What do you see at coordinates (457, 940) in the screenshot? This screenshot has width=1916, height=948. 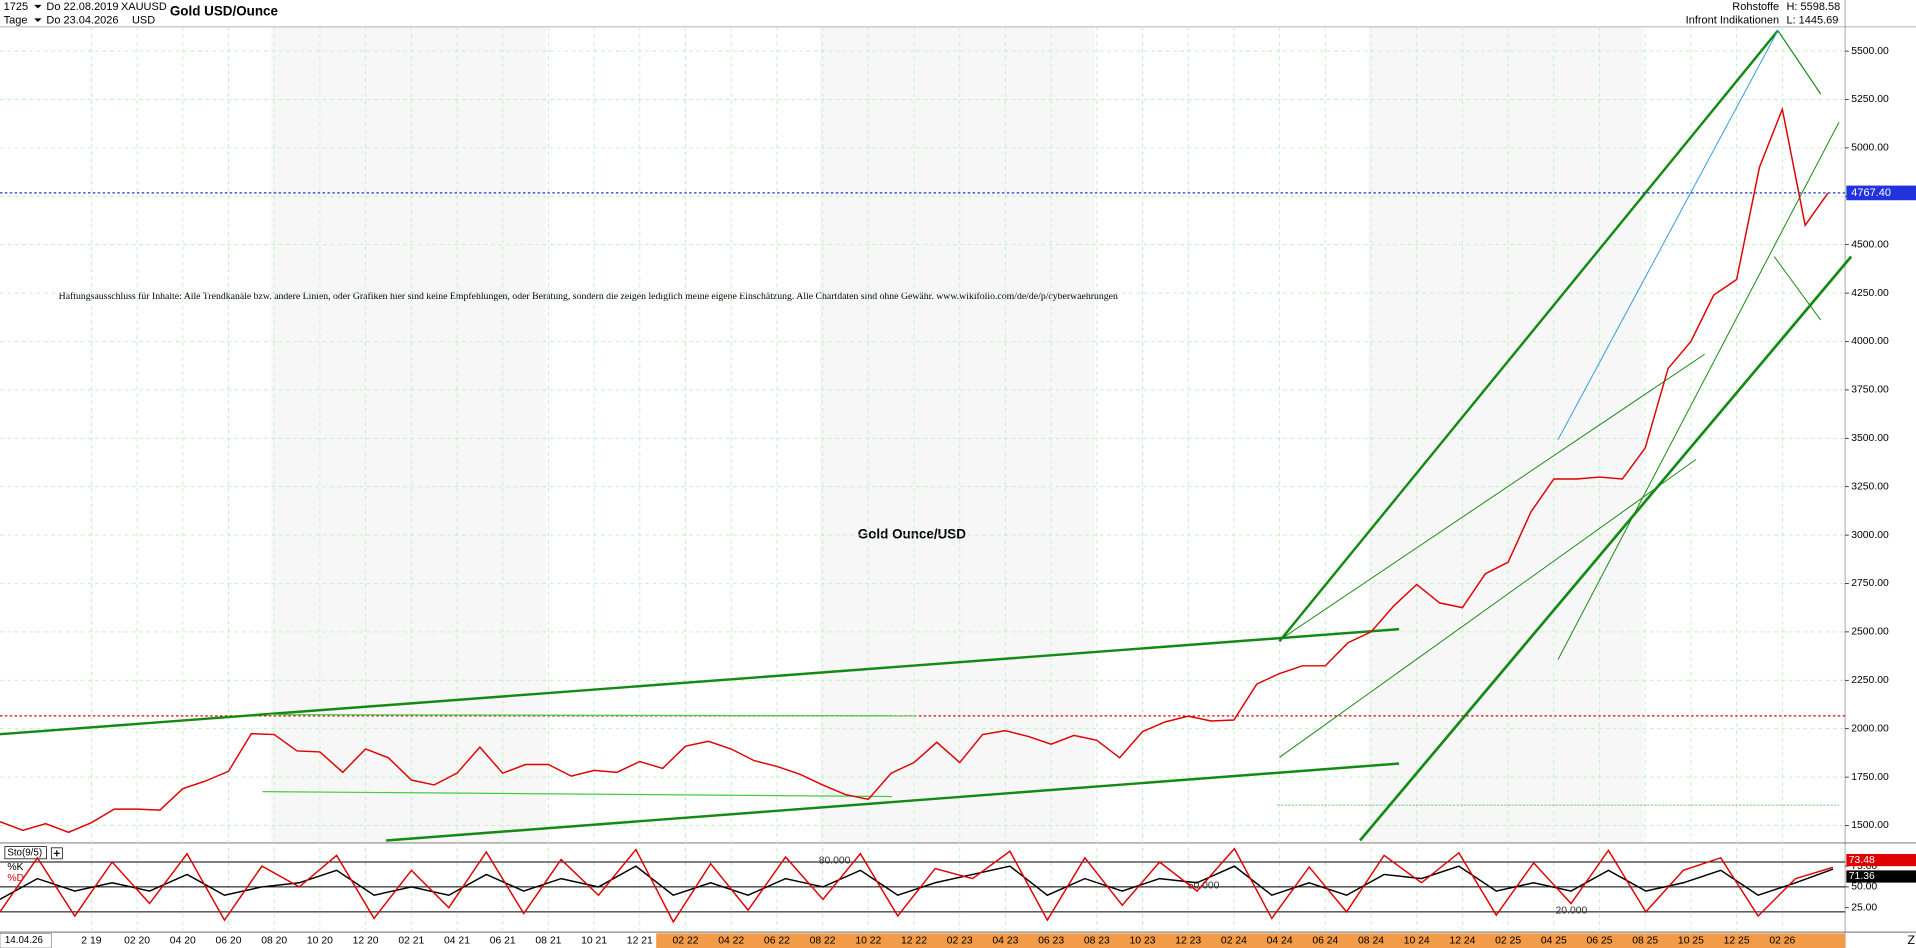 I see `x-tick-label: 04 21` at bounding box center [457, 940].